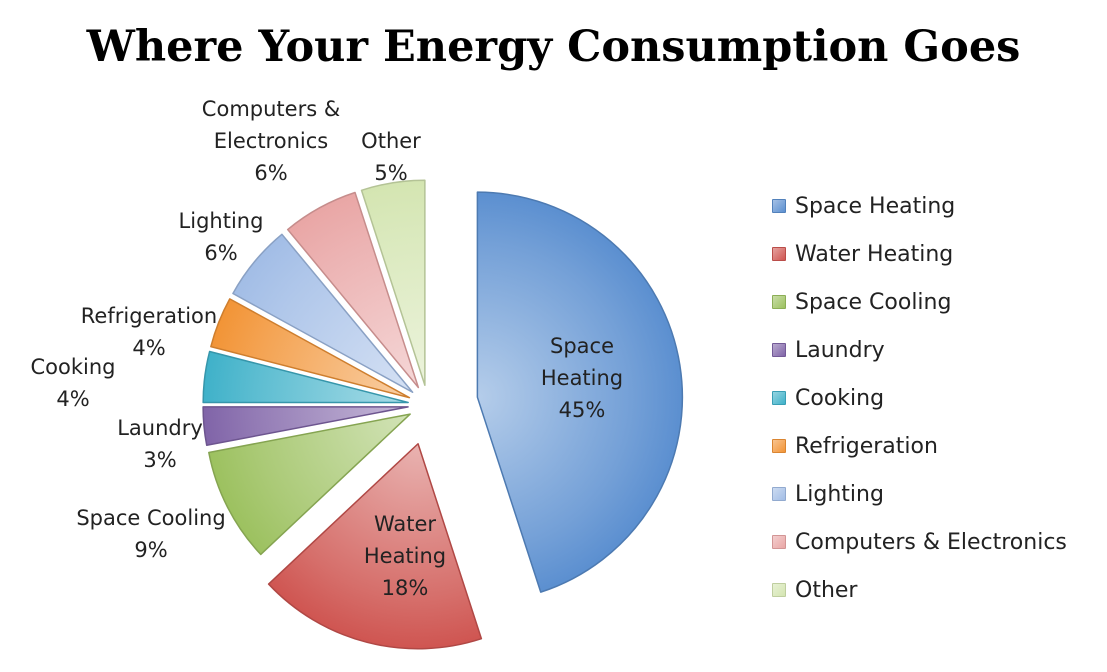 This screenshot has width=1107, height=672. What do you see at coordinates (391, 173) in the screenshot?
I see `slice-value-label: 5%` at bounding box center [391, 173].